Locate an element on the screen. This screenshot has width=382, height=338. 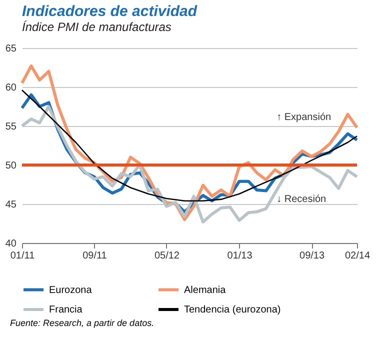
x-tick-label: 09/13 is located at coordinates (312, 256).